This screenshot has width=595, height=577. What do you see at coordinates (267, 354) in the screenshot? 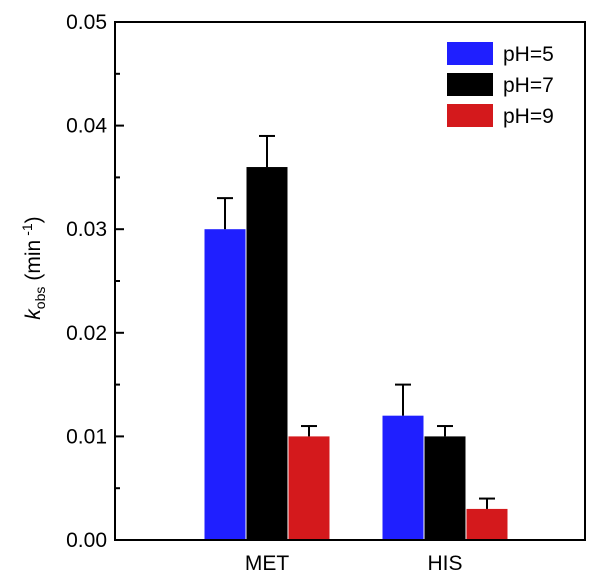
I see `bar-met-ph7` at bounding box center [267, 354].